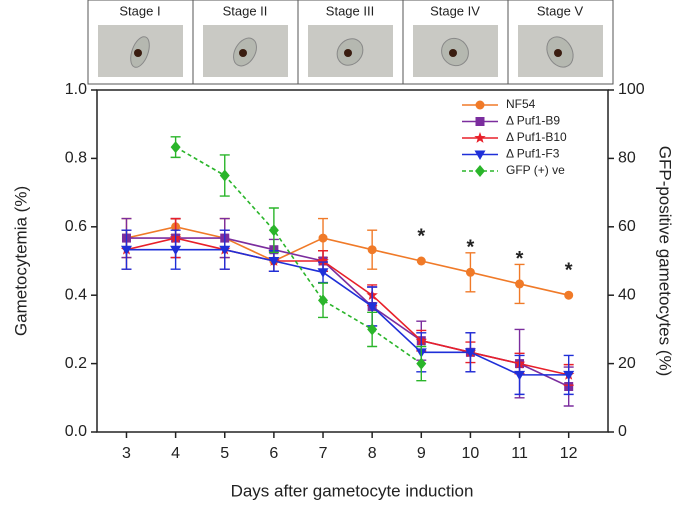 The width and height of the screenshot is (683, 508). Describe the element at coordinates (139, 10) in the screenshot. I see `stage-label: Stage I` at that location.